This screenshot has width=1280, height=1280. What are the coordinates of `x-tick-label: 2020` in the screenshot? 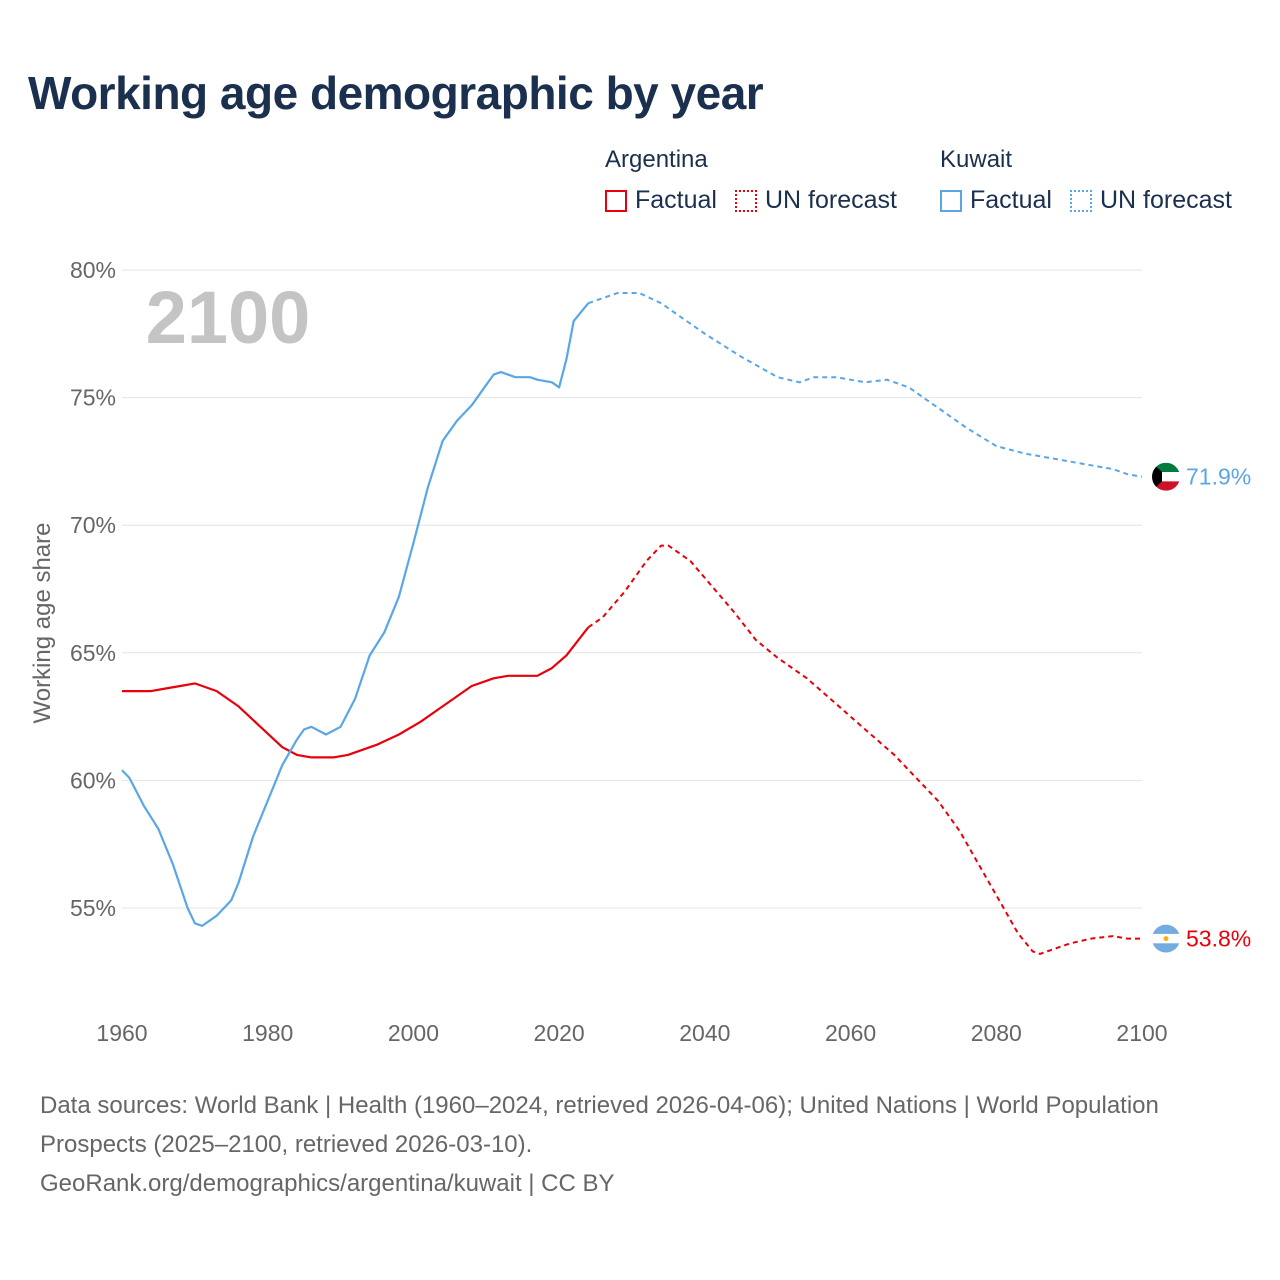 It's located at (559, 1033).